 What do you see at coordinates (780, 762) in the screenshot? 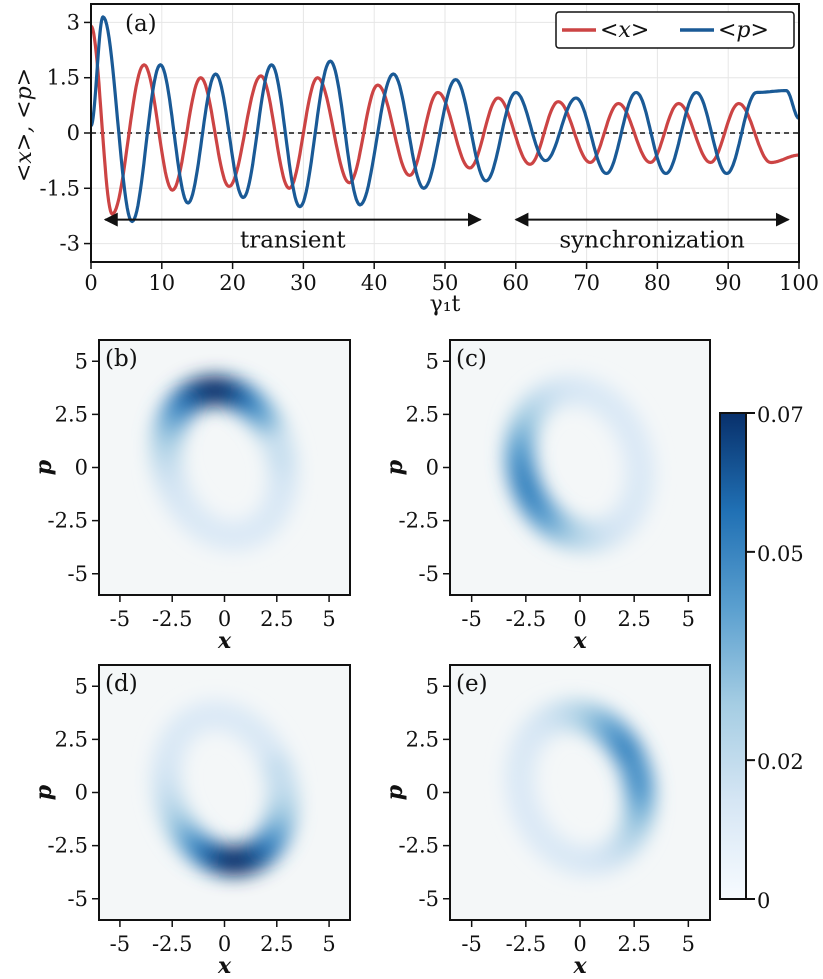
I see `colorbar-tick-label: 0.02` at bounding box center [780, 762].